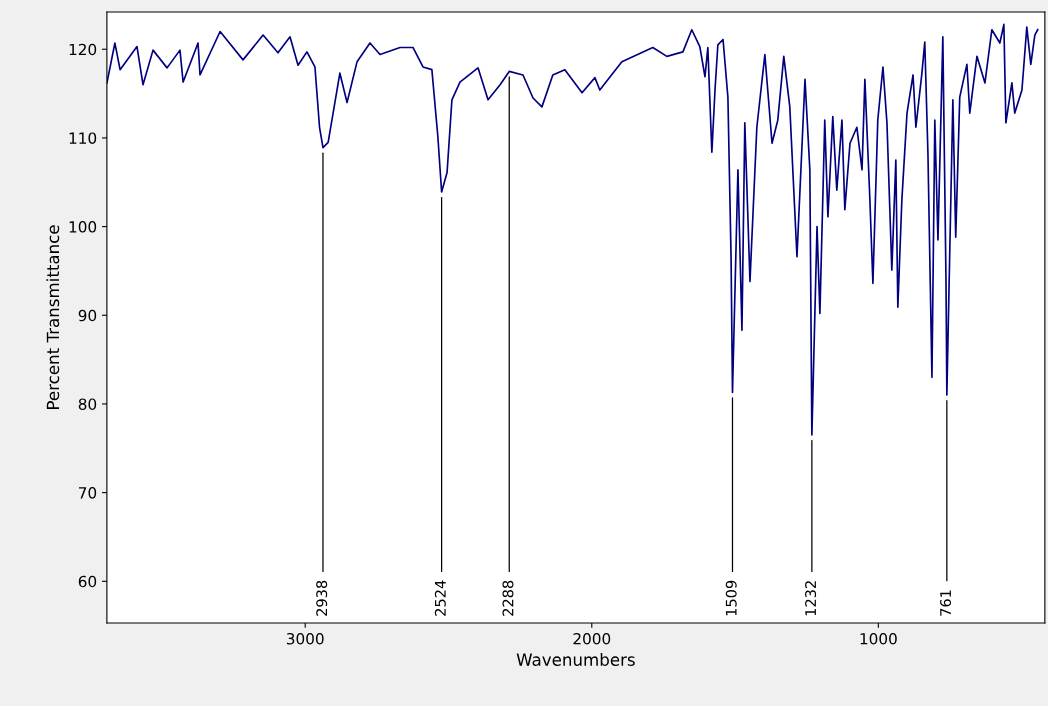 This screenshot has width=1048, height=706. What do you see at coordinates (731, 598) in the screenshot?
I see `annotation: 1509` at bounding box center [731, 598].